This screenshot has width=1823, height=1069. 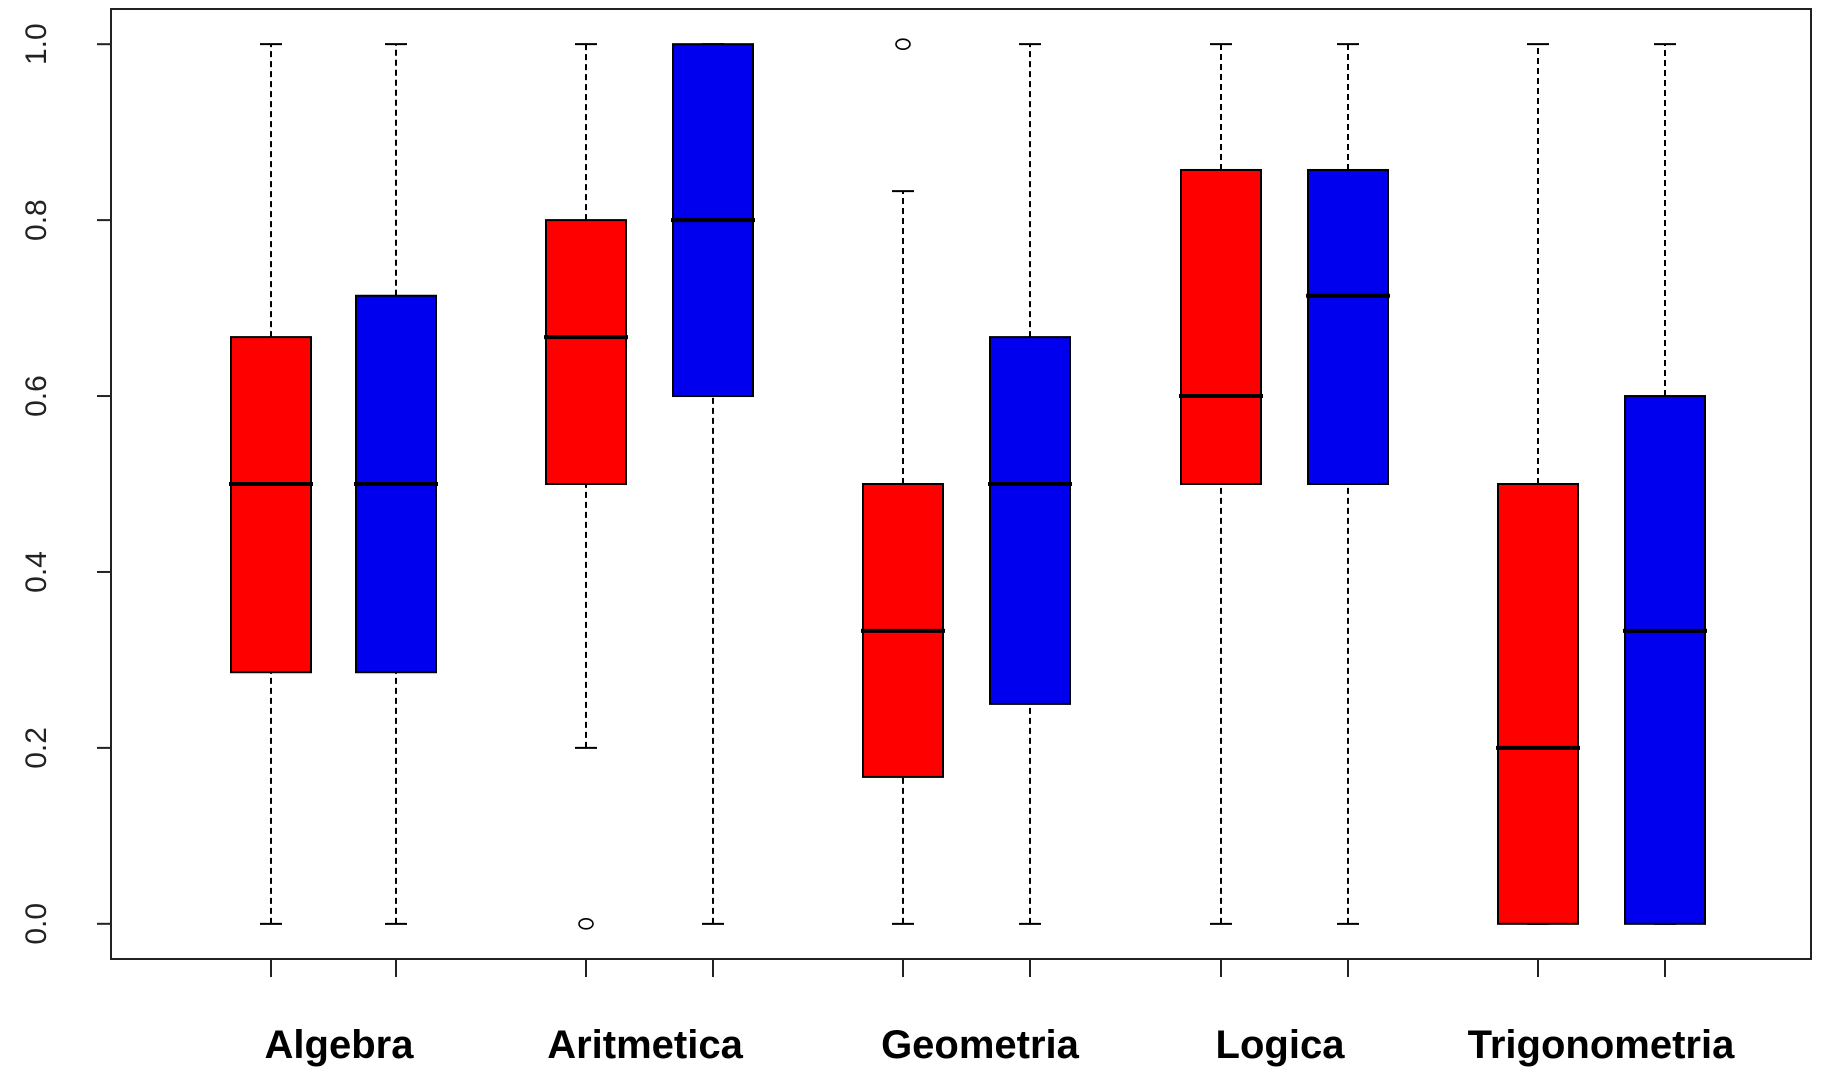 What do you see at coordinates (36, 924) in the screenshot?
I see `y-tick-label: 0.0` at bounding box center [36, 924].